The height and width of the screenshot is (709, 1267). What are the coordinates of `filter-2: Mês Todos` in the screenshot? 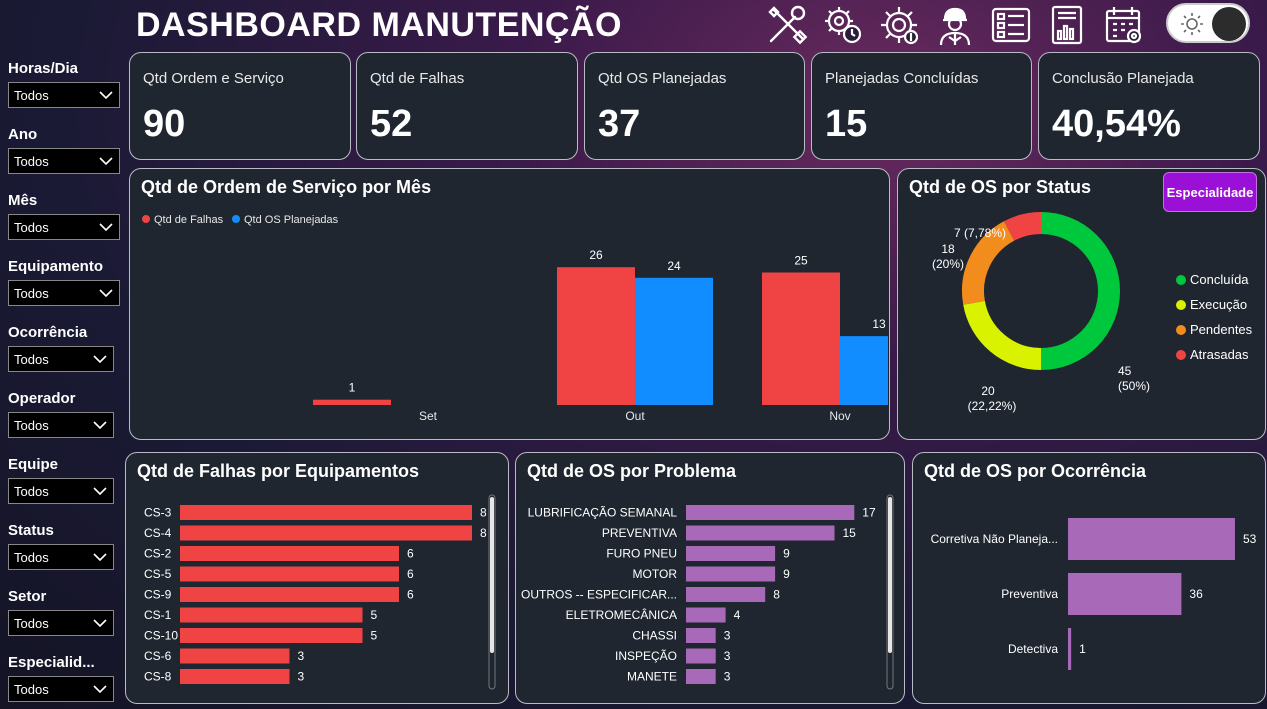 It's located at (64, 216).